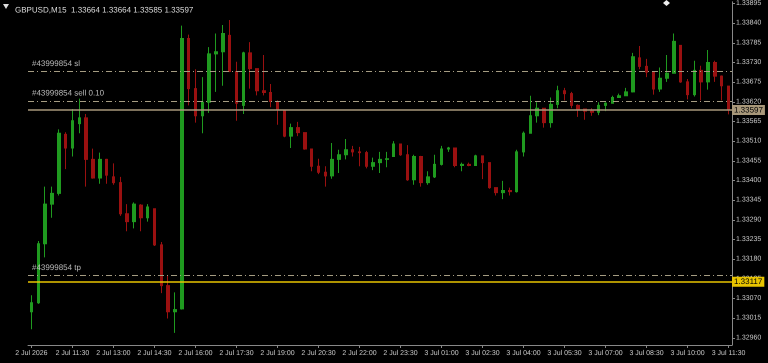  Describe the element at coordinates (104, 10) in the screenshot. I see `text: GBPUSD,M15 1.33664 1.33664 1.33585 1.33597` at that location.